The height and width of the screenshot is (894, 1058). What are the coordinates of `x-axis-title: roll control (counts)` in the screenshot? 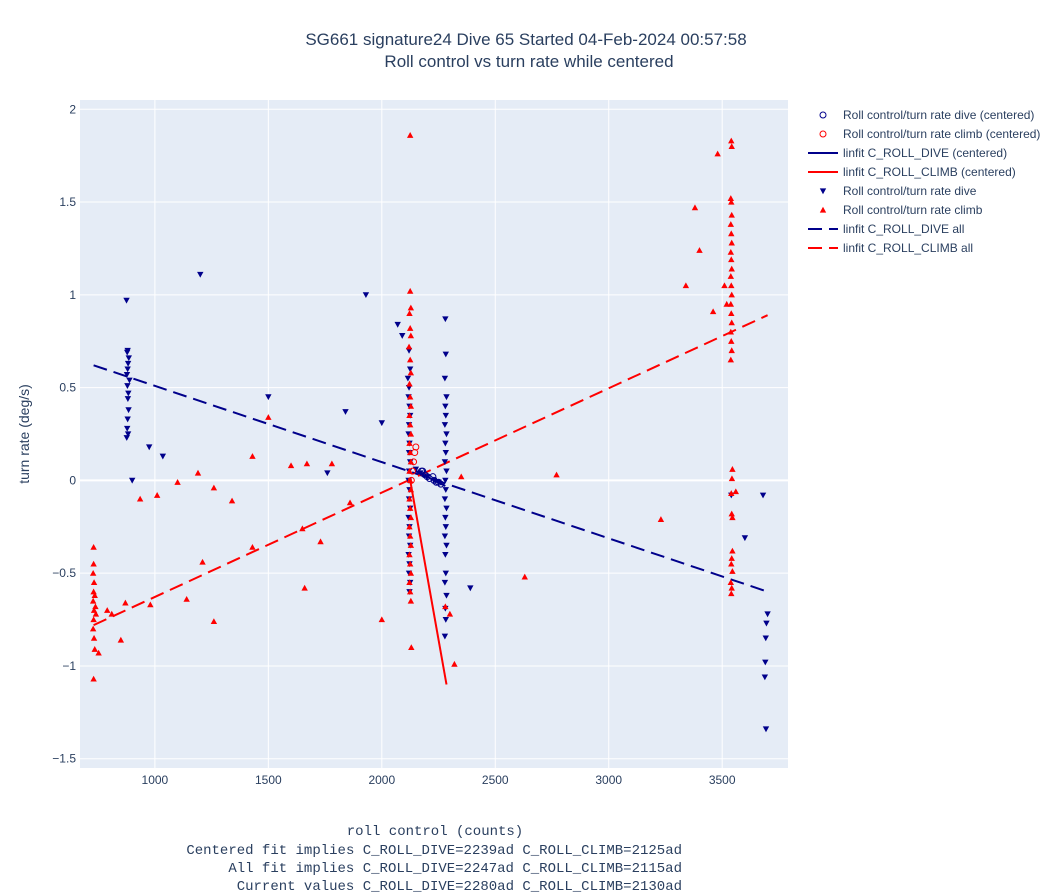 It's located at (435, 832).